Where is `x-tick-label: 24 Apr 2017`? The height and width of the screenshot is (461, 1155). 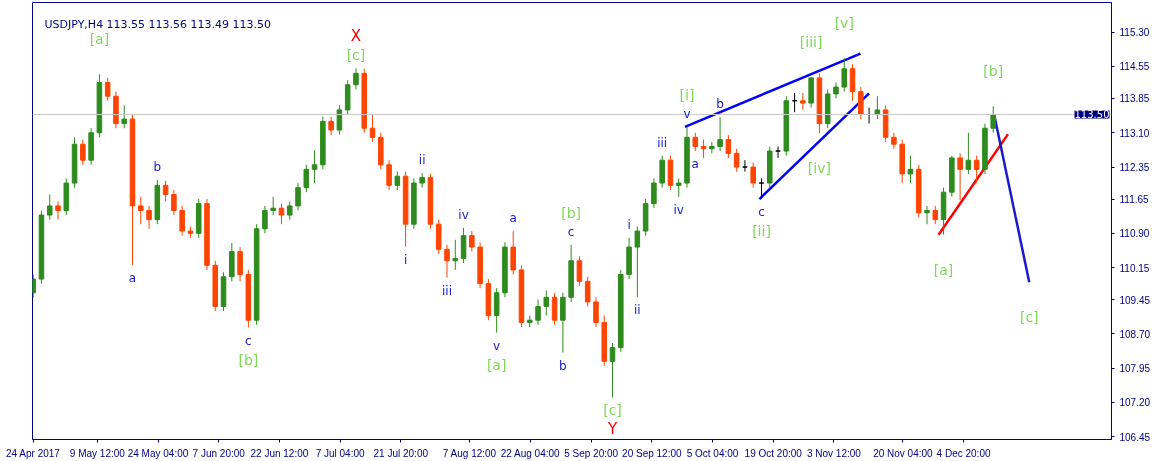 x-tick-label: 24 Apr 2017 is located at coordinates (33, 453).